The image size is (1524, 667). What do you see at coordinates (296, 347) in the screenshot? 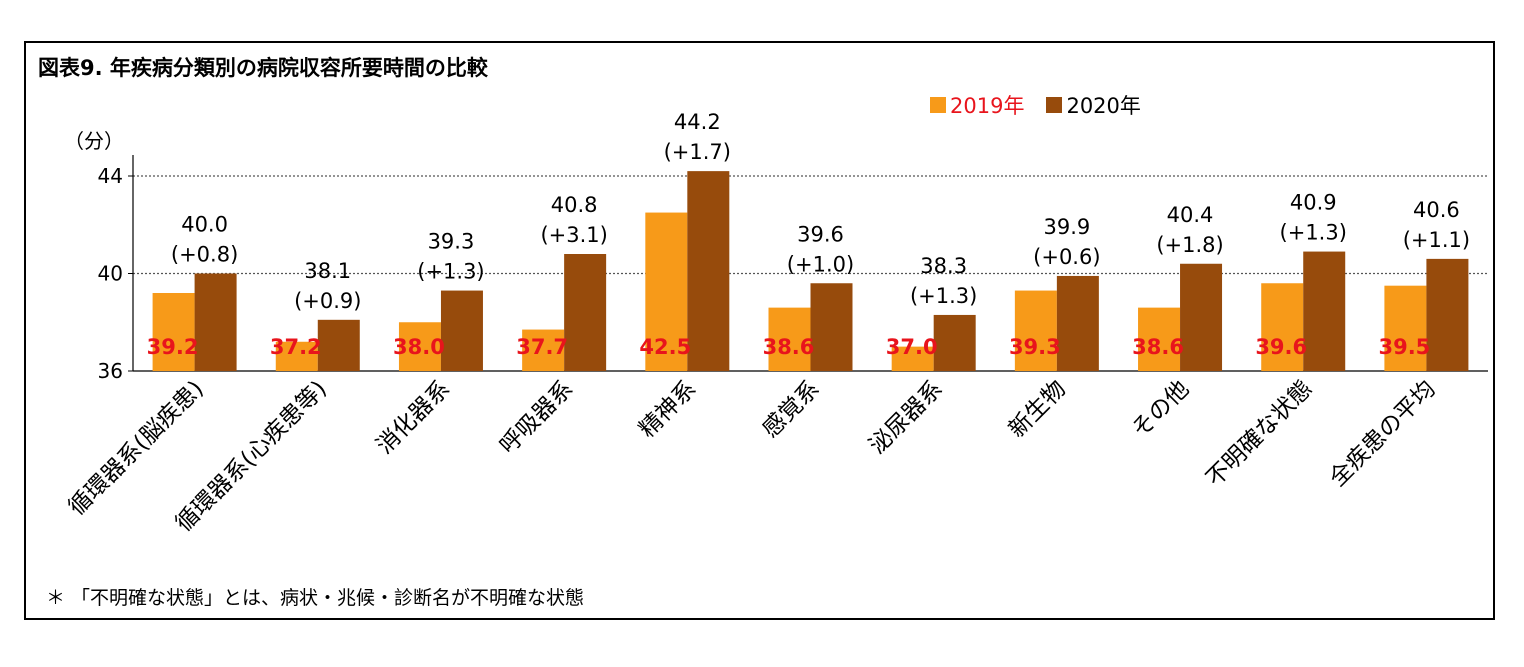
I see `data-label-2019: 37.2` at bounding box center [296, 347].